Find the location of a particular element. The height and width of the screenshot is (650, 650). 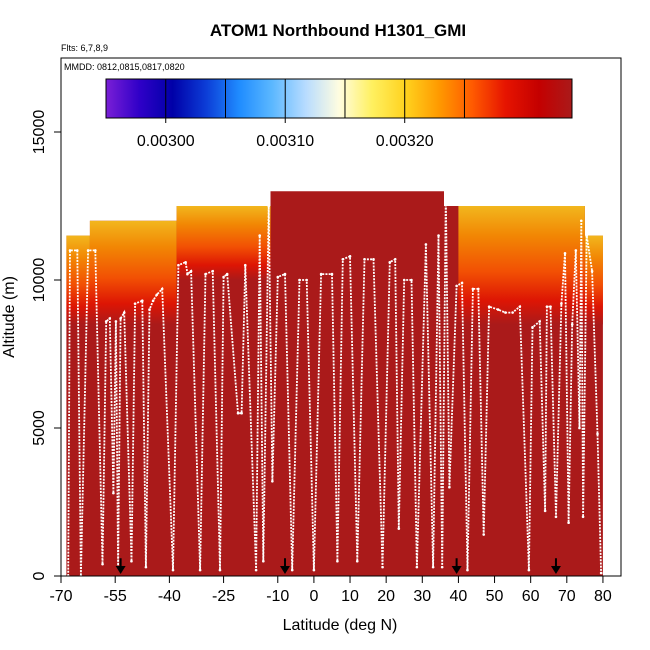

x-tick-label: -25 is located at coordinates (223, 596).